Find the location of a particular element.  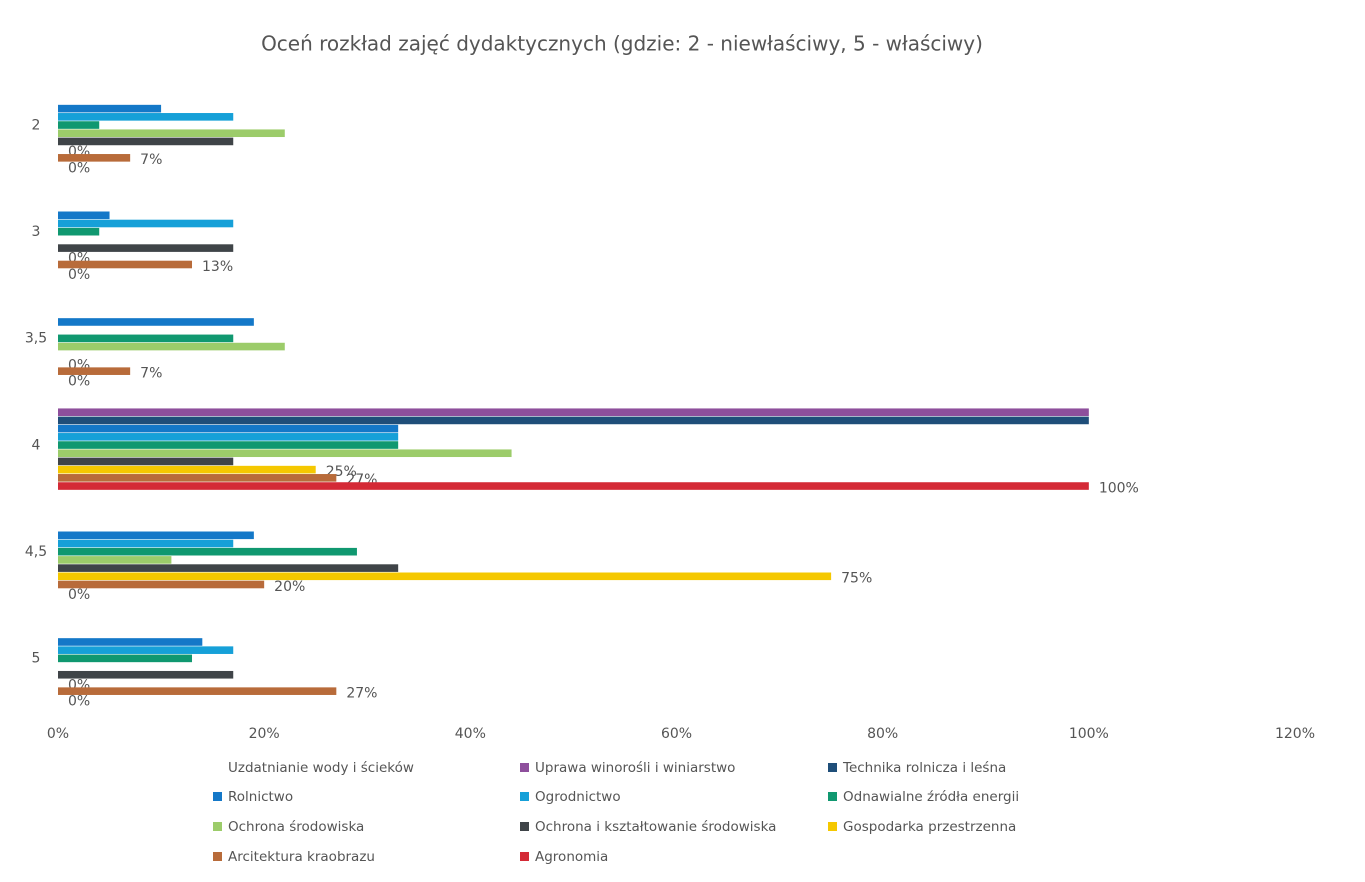

data-label: 75% is located at coordinates (856, 579).